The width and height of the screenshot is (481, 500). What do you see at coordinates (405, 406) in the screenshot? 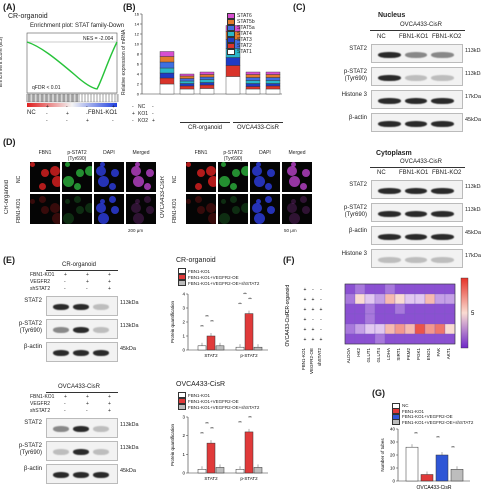
I see `chart-g-legend-label: NC` at bounding box center [405, 406].